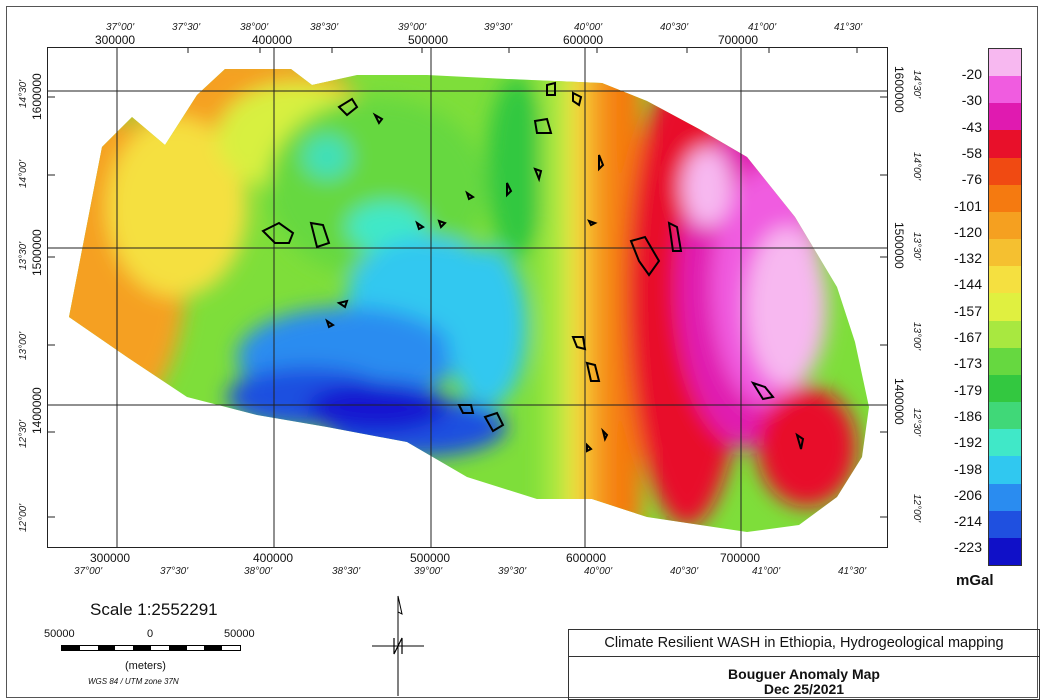 Image resolution: width=1040 pixels, height=700 pixels. I want to click on bottom-degree-label: 38°30', so click(346, 571).